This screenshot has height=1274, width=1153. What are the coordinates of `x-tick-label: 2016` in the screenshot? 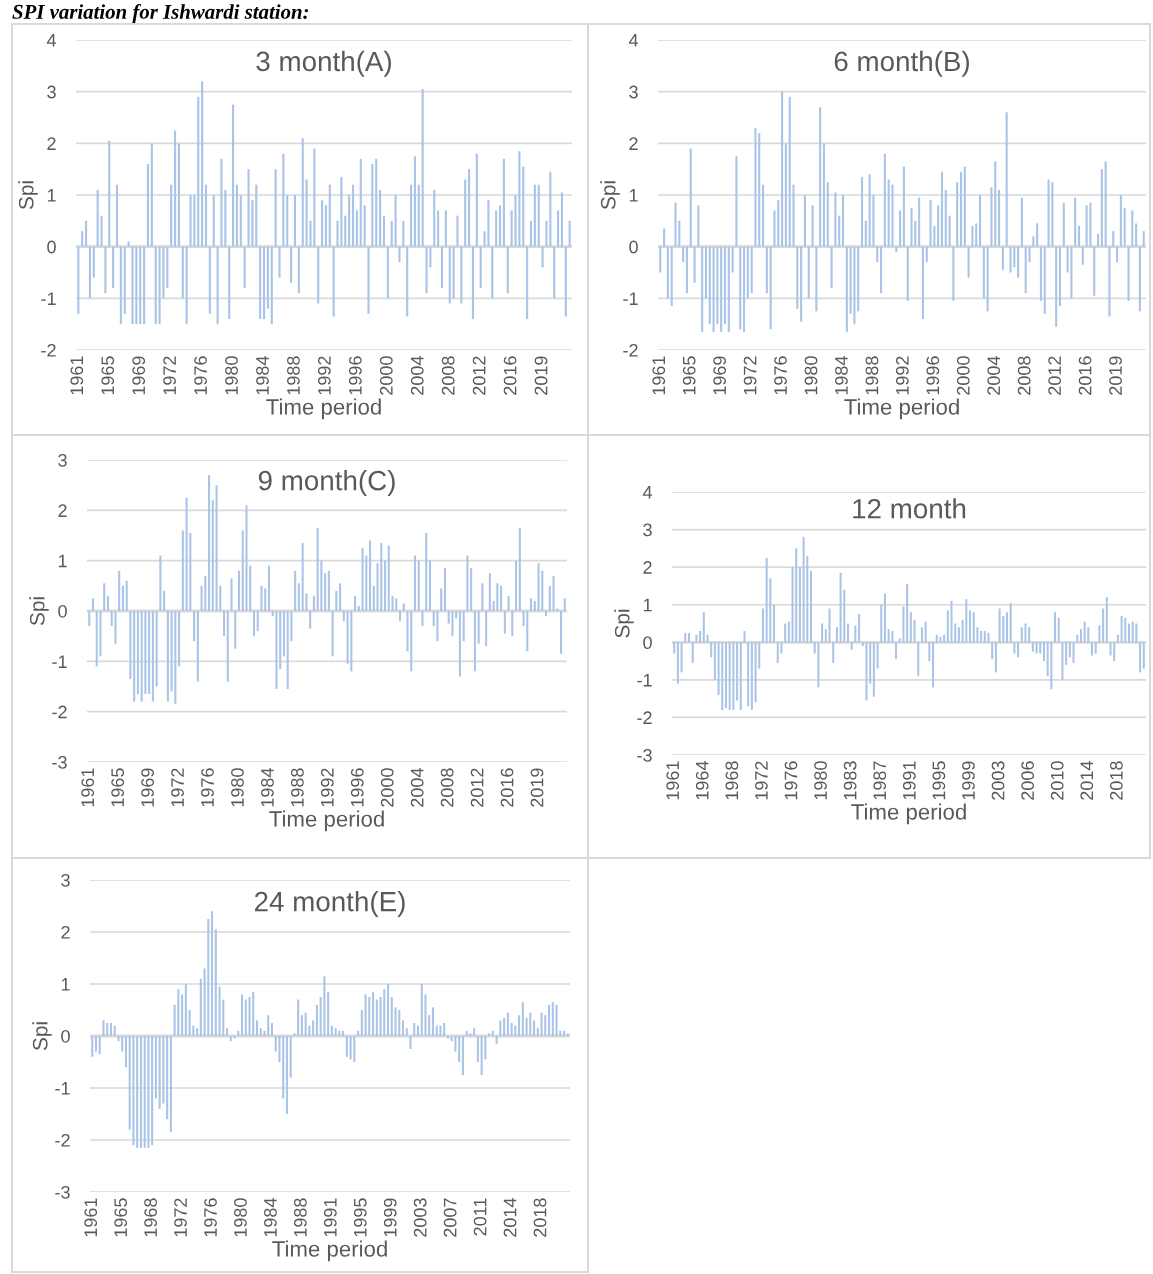 It's located at (507, 787).